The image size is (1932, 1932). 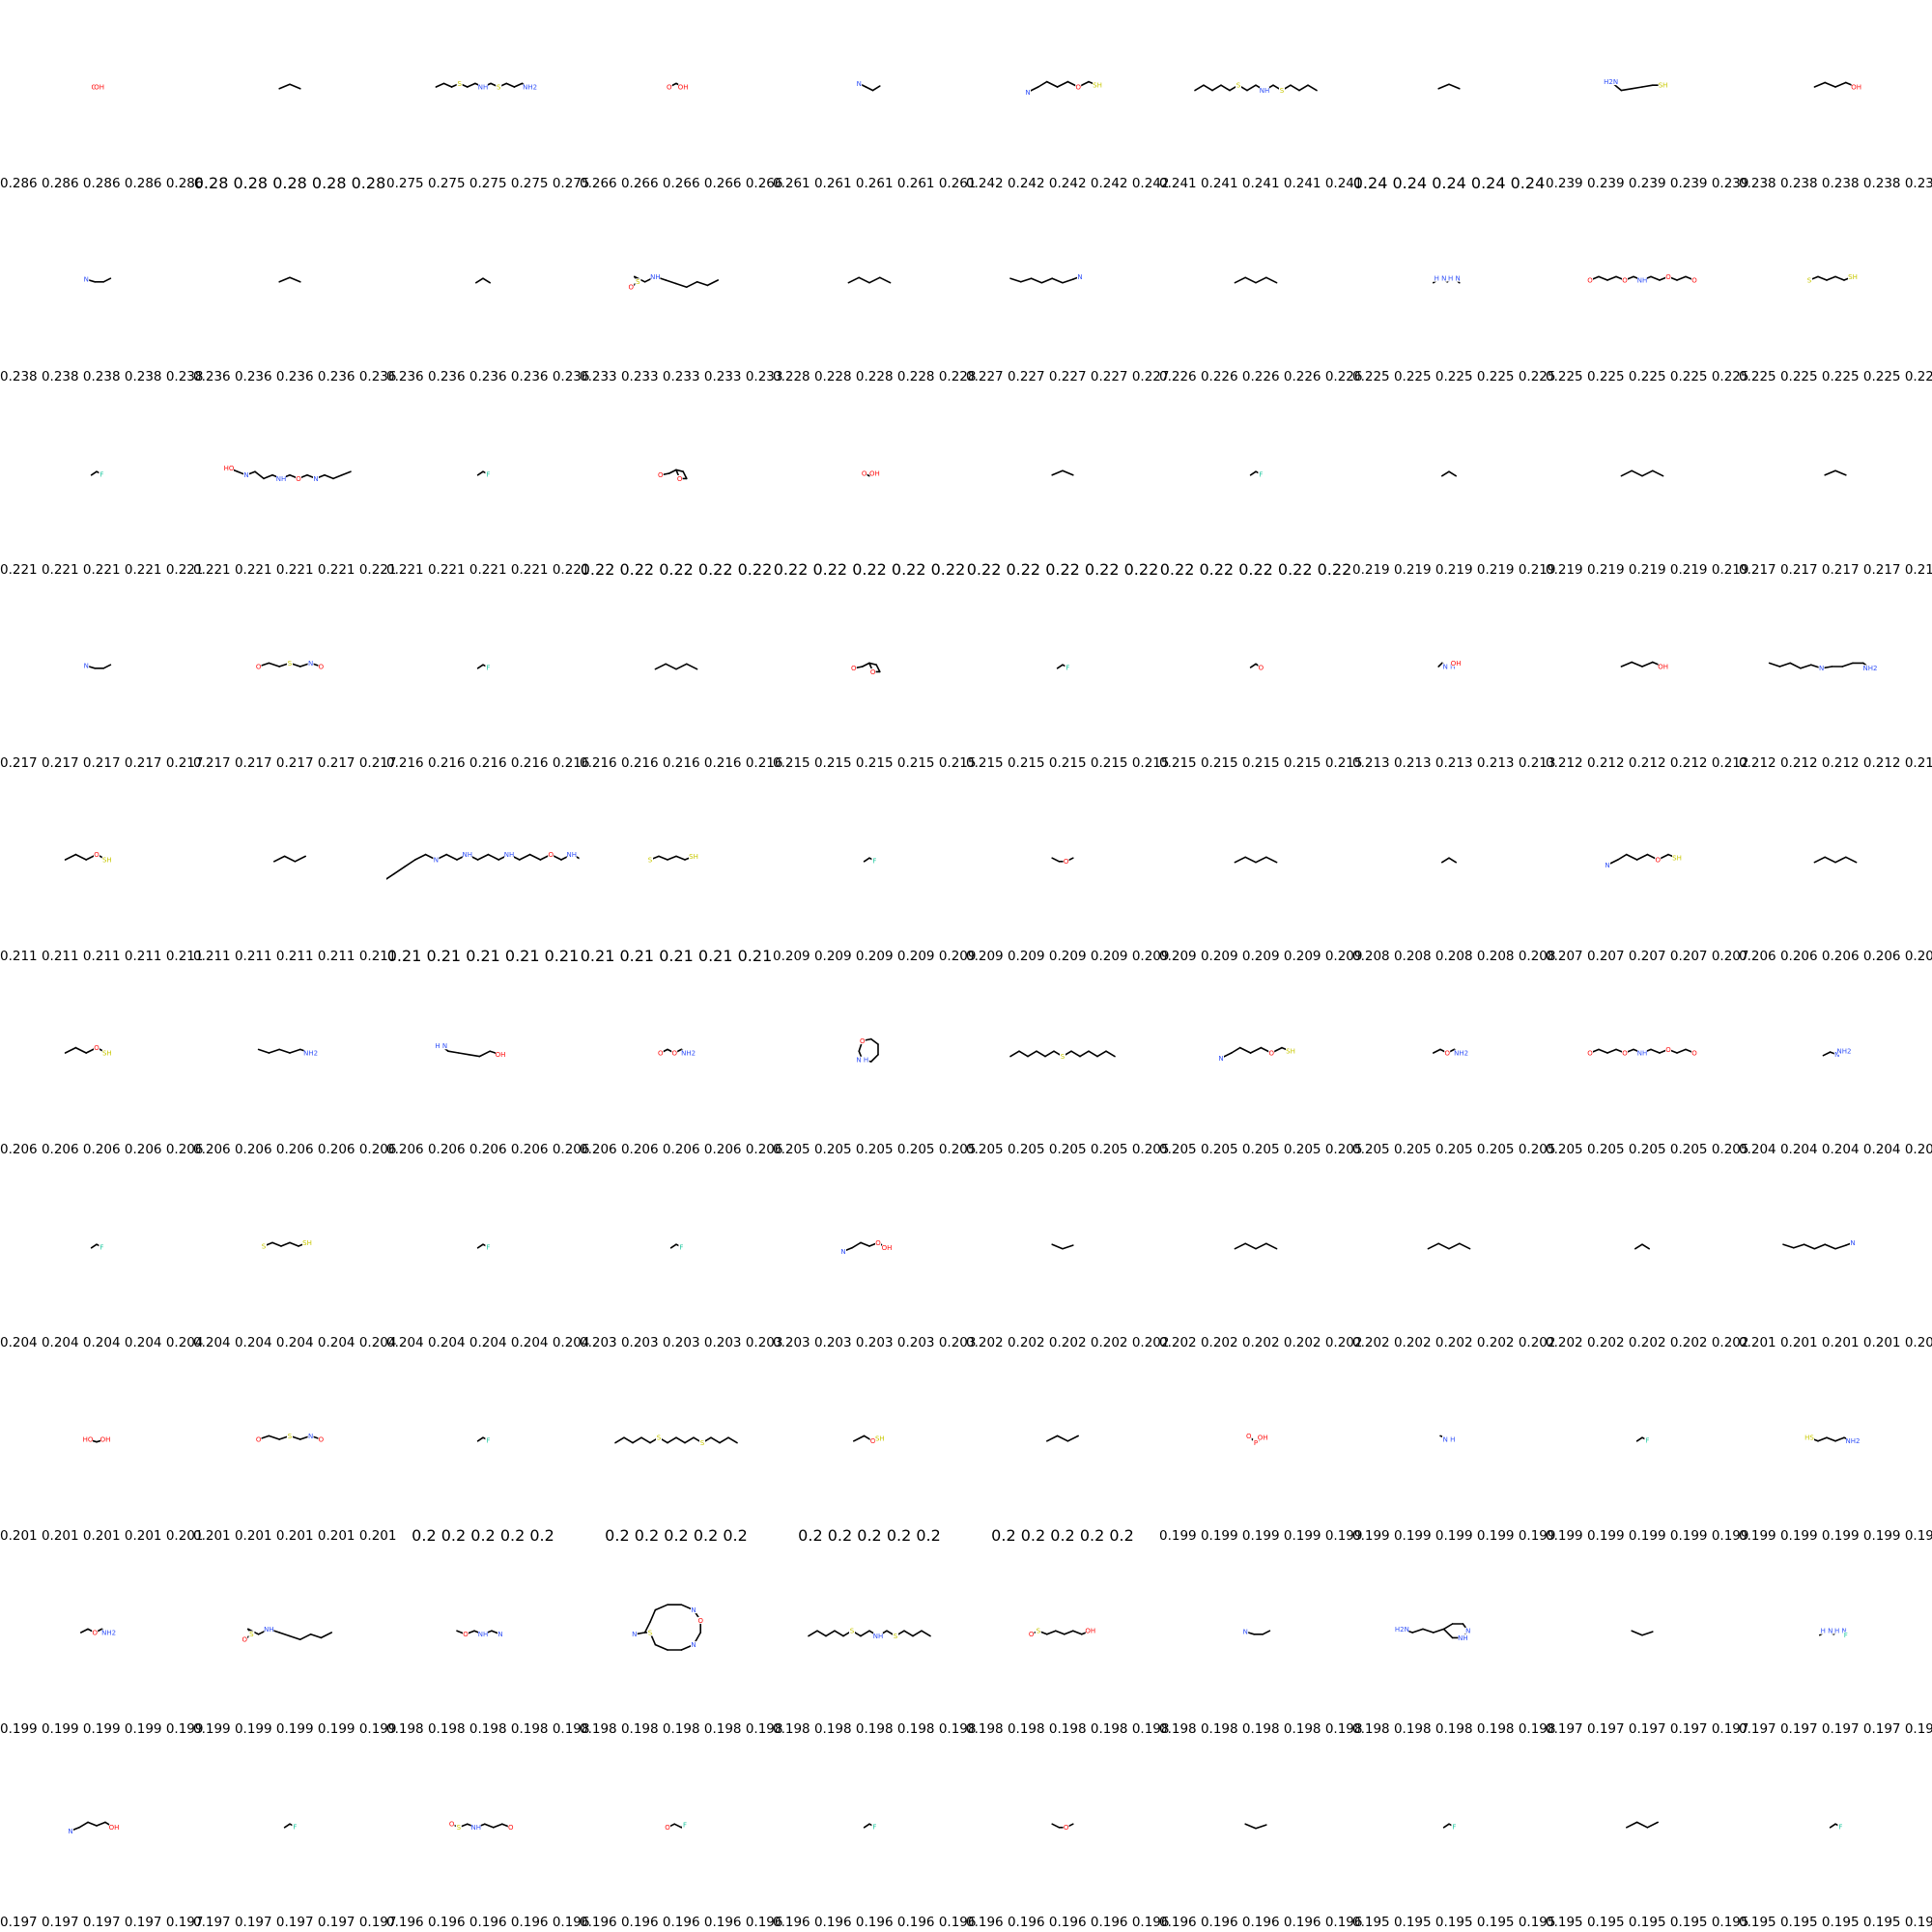 What do you see at coordinates (101, 183) in the screenshot?
I see `score-value: 0.286` at bounding box center [101, 183].